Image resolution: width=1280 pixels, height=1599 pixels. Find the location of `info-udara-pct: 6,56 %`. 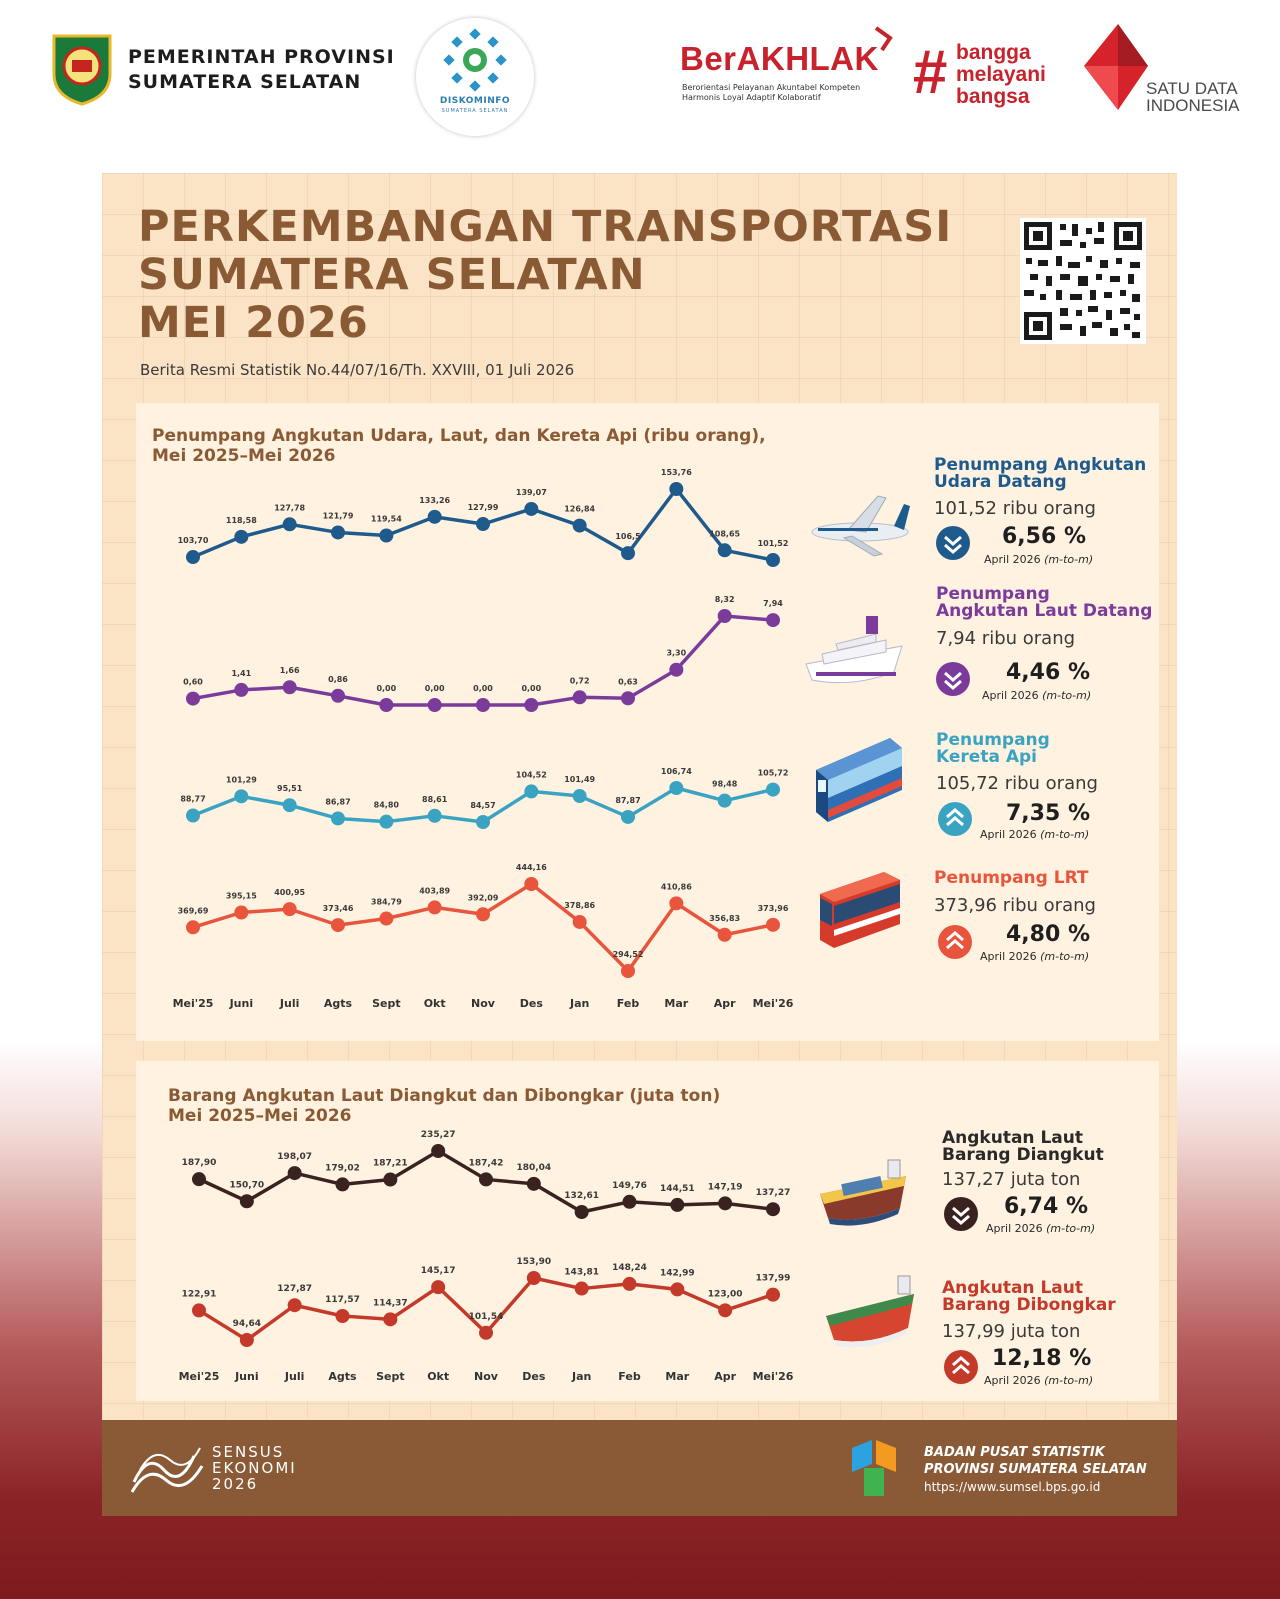

info-udara-pct: 6,56 % is located at coordinates (1044, 536).